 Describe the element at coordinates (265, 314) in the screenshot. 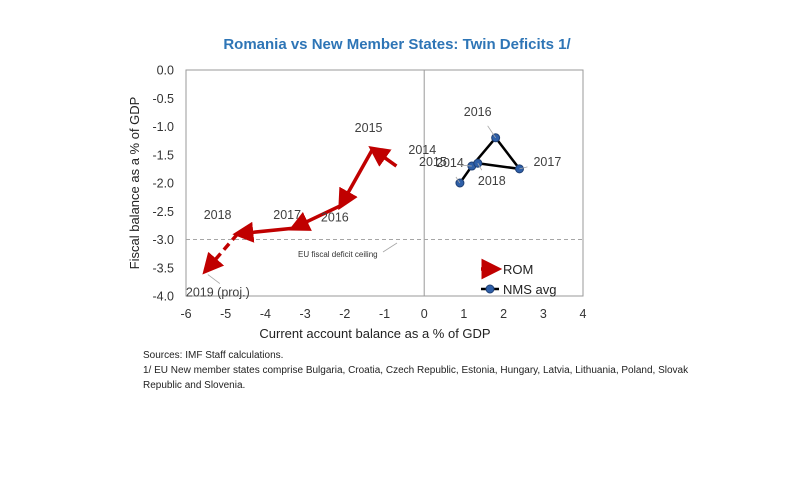

I see `x-tick-label: -4` at that location.